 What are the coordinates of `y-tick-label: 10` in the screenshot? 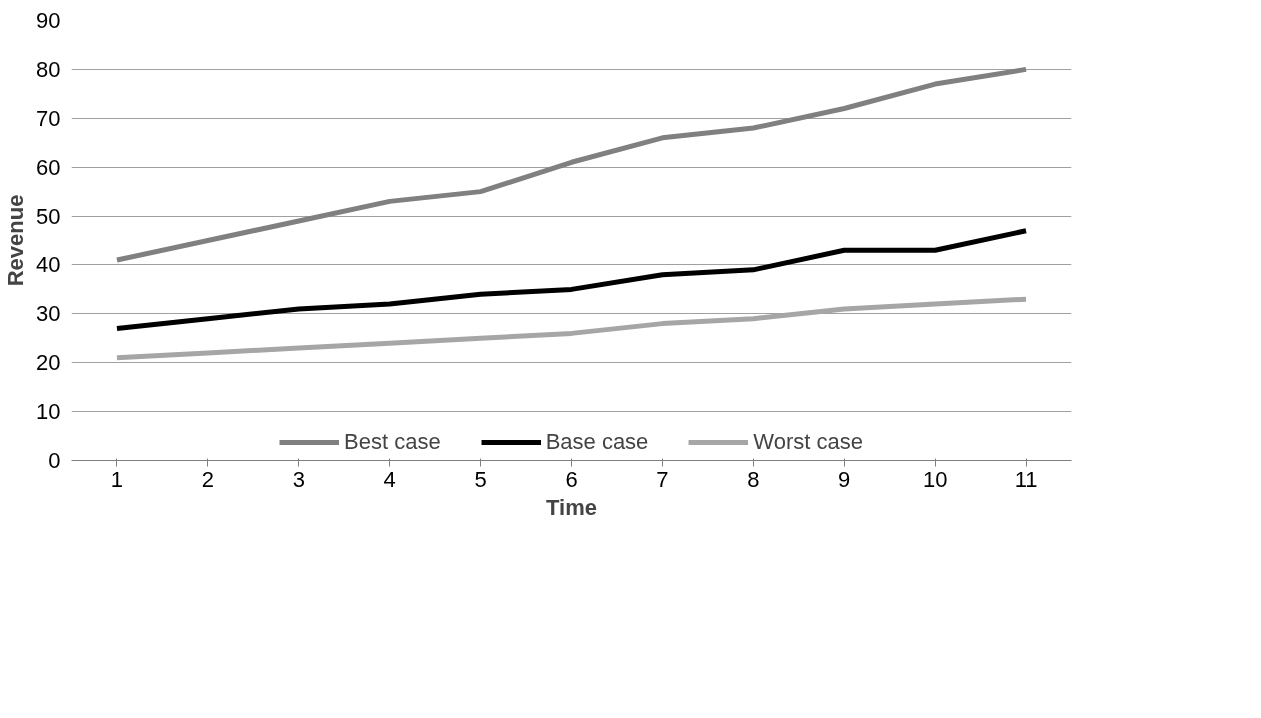 It's located at (48, 412).